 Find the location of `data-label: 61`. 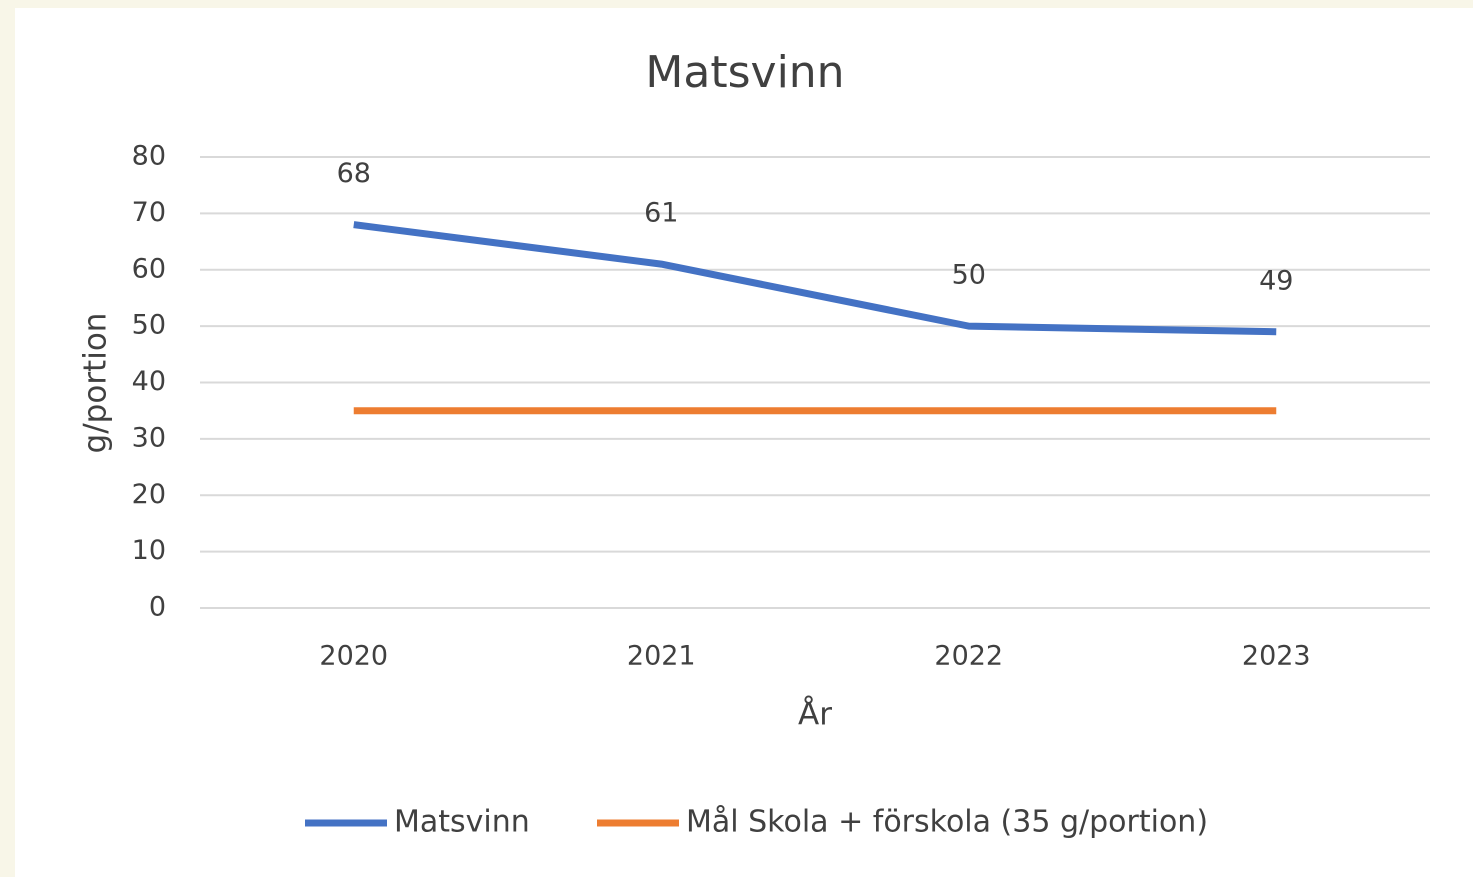

data-label: 61 is located at coordinates (661, 213).